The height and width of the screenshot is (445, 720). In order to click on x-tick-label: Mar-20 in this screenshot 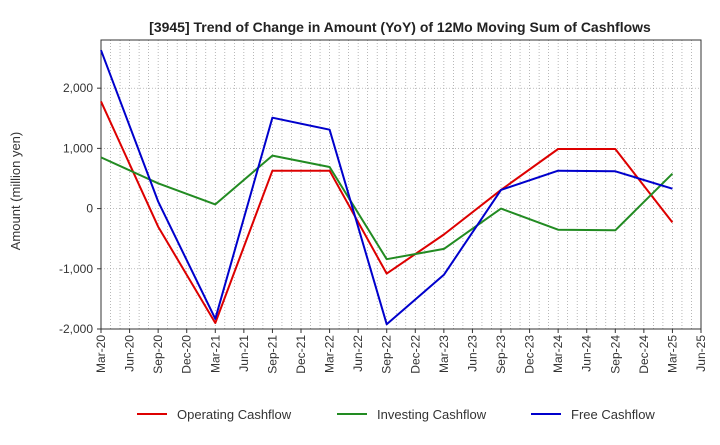, I will do `click(101, 354)`.